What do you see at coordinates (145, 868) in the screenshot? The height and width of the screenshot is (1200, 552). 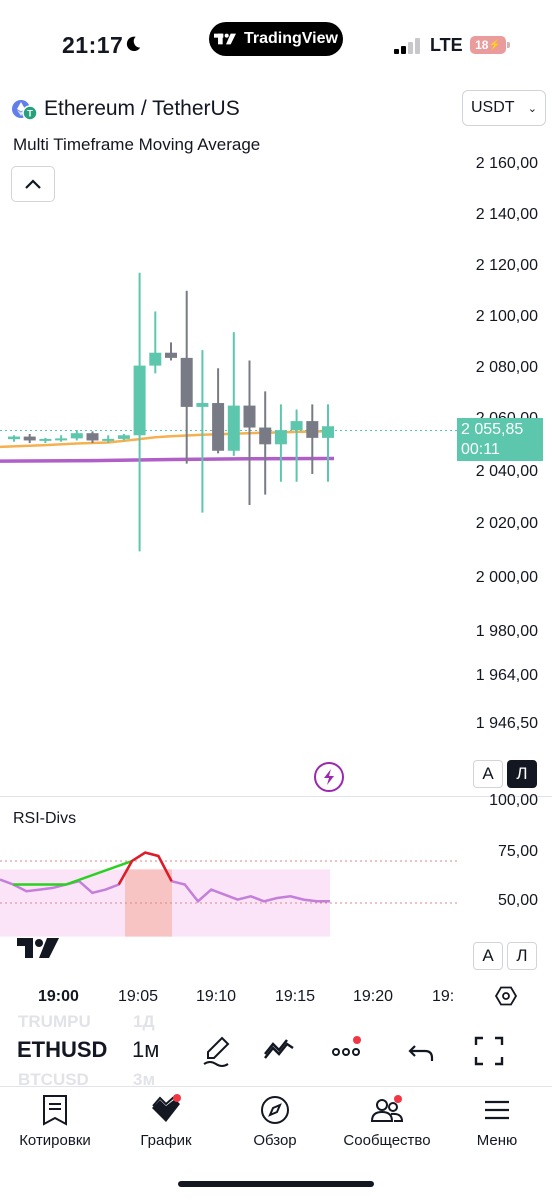 I see `bearish-divergence-line` at bounding box center [145, 868].